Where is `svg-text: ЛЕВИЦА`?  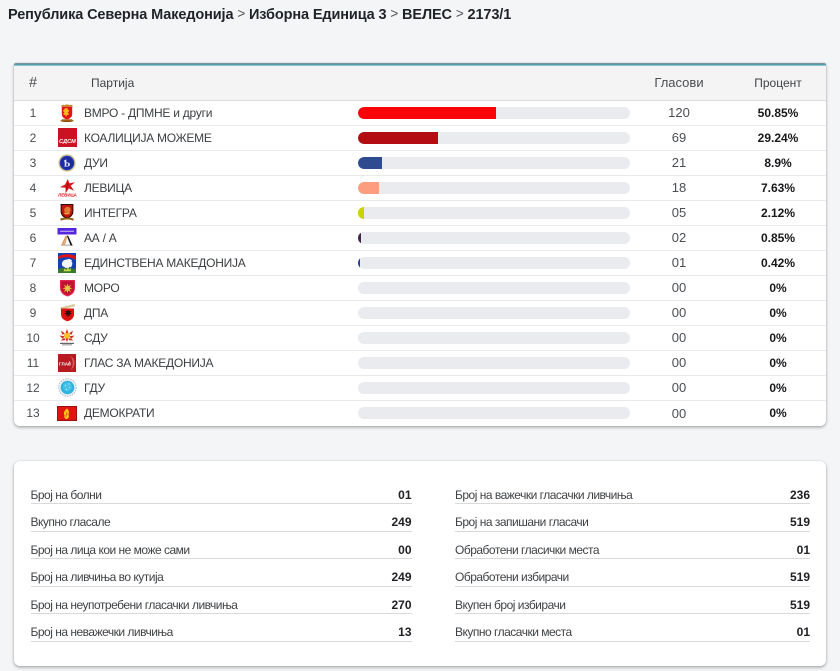
svg-text: ЛЕВИЦА is located at coordinates (67, 194).